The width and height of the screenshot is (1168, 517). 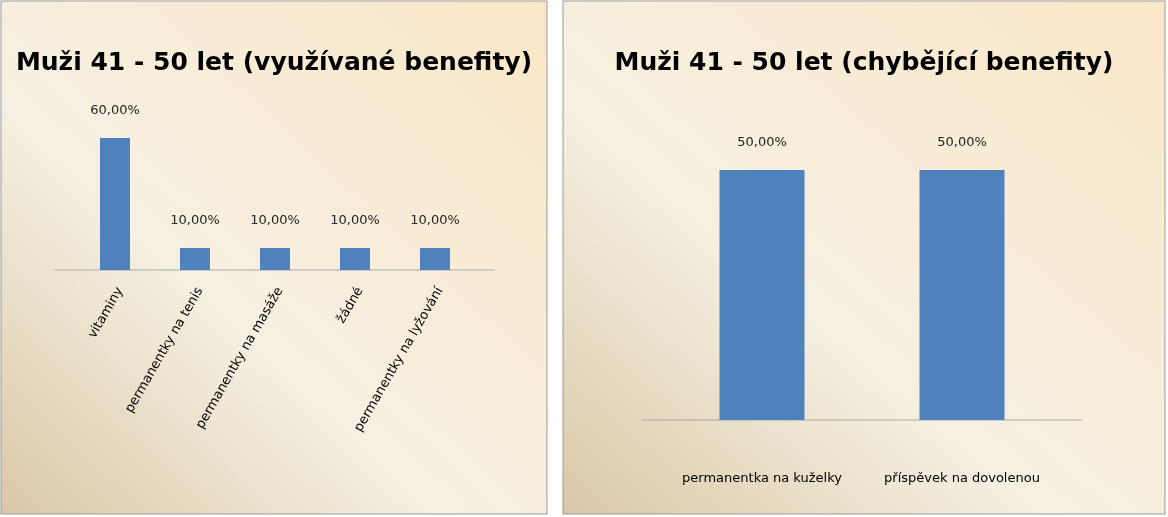 What do you see at coordinates (864, 61) in the screenshot?
I see `chart-title: Muži 41 - 50 let (chybějící benefity)` at bounding box center [864, 61].